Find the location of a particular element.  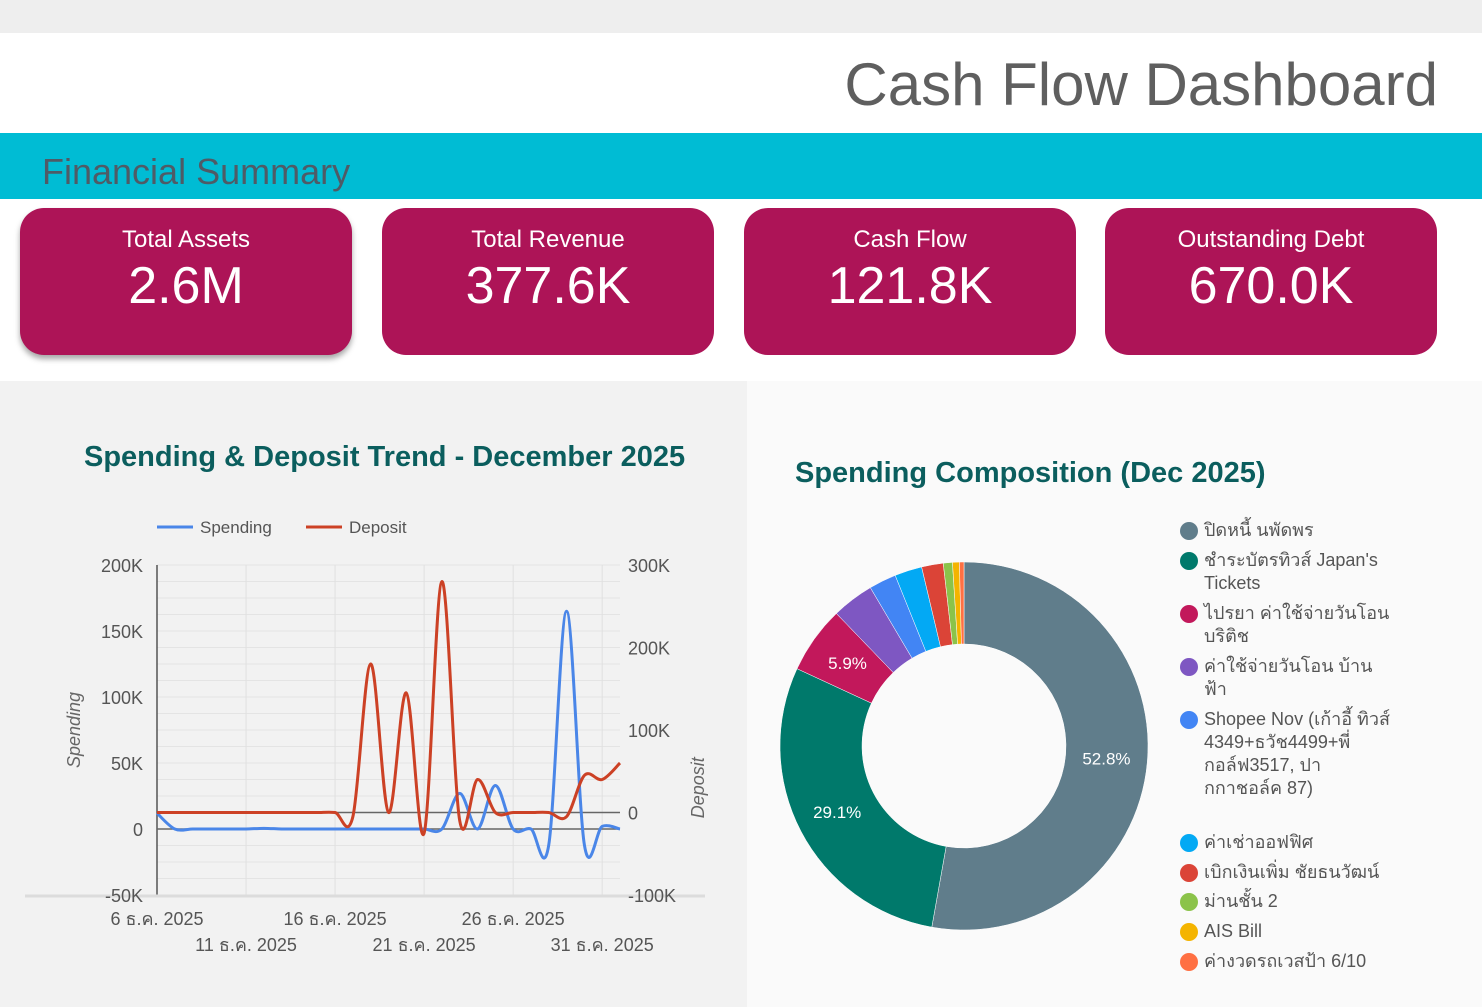

kpi-value: 121.8K is located at coordinates (910, 286).